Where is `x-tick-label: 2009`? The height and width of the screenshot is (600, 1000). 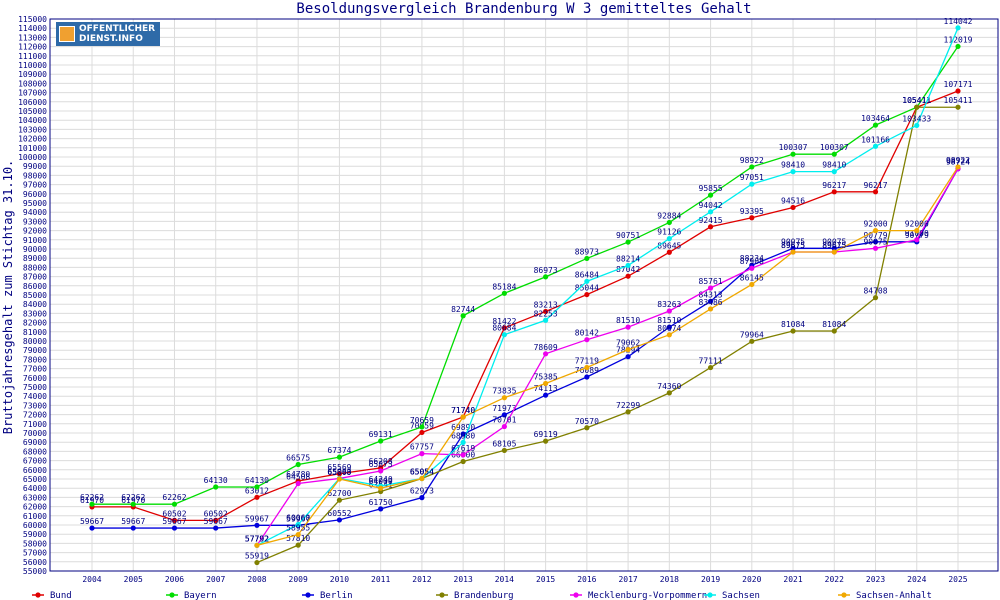
x-tick-label: 2009 is located at coordinates (298, 579).